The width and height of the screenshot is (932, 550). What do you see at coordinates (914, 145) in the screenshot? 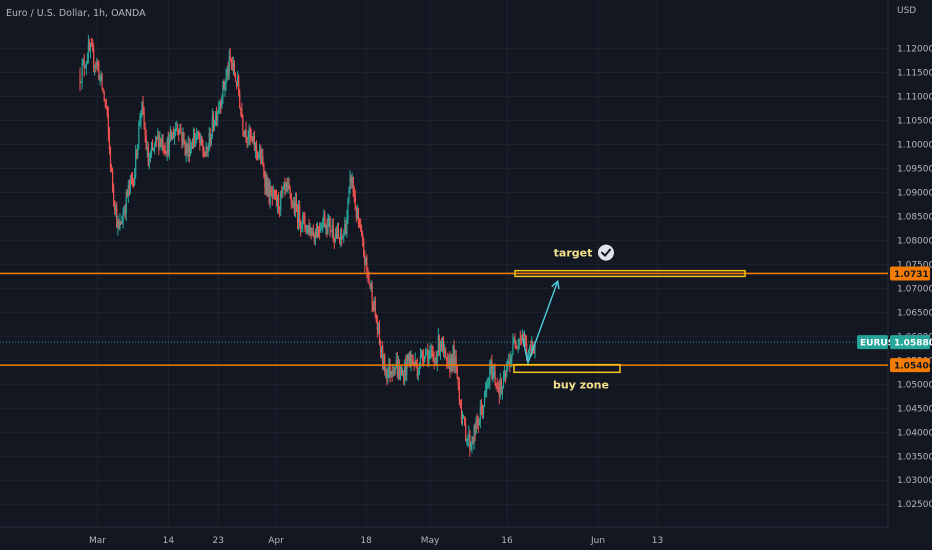
I see `y-tick-label: 1.10000` at bounding box center [914, 145].